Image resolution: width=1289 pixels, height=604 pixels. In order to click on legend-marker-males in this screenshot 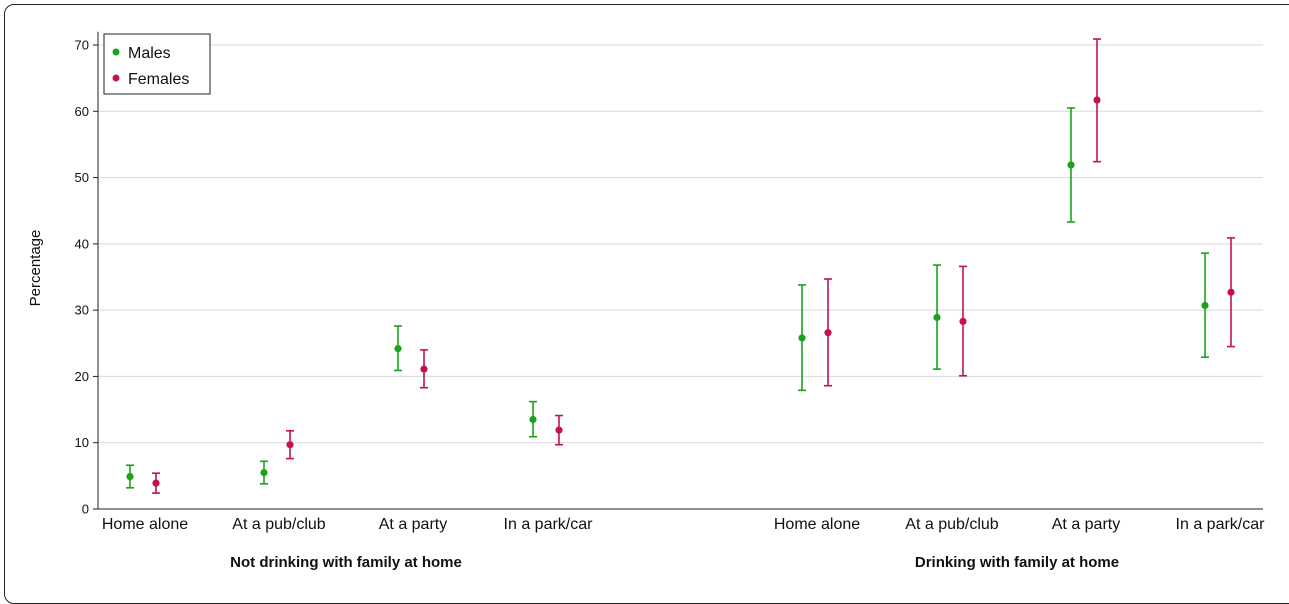, I will do `click(116, 52)`.